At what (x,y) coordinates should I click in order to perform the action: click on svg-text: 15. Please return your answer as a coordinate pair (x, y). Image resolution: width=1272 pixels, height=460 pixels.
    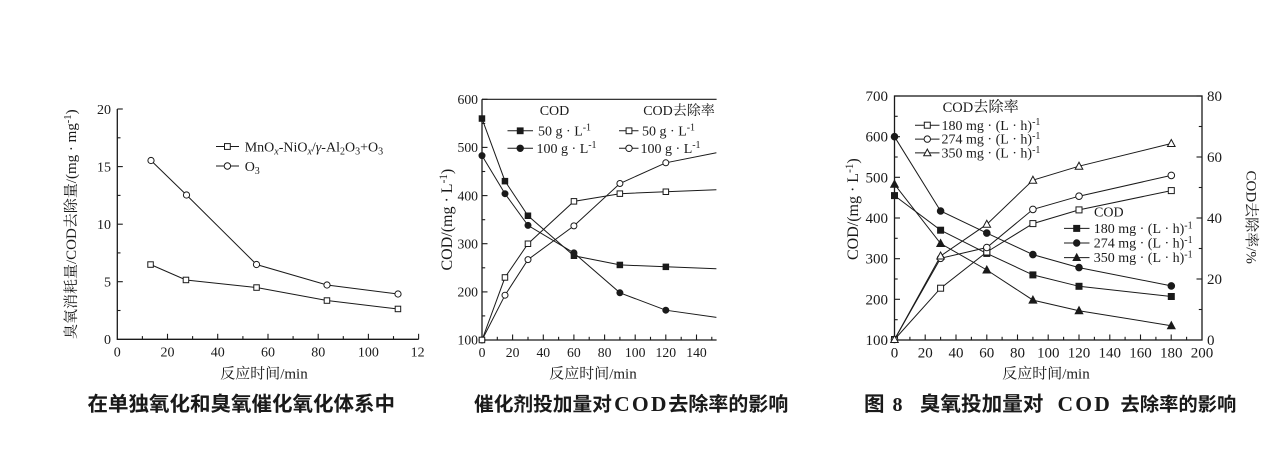
    Looking at the image, I should click on (104, 167).